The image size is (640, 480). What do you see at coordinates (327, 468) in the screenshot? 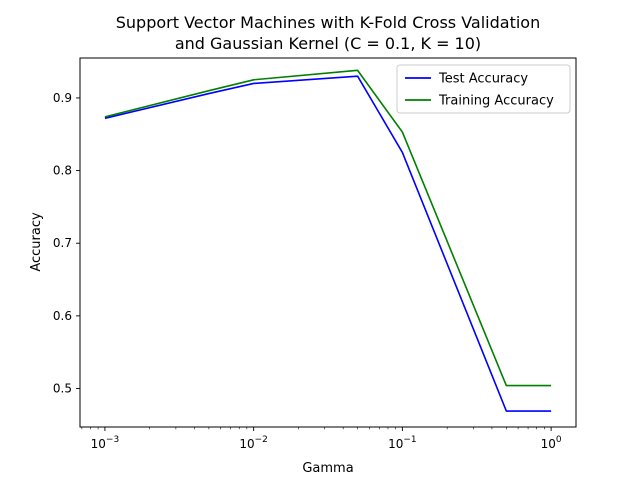
I see `x-axis-label: Gamma` at bounding box center [327, 468].